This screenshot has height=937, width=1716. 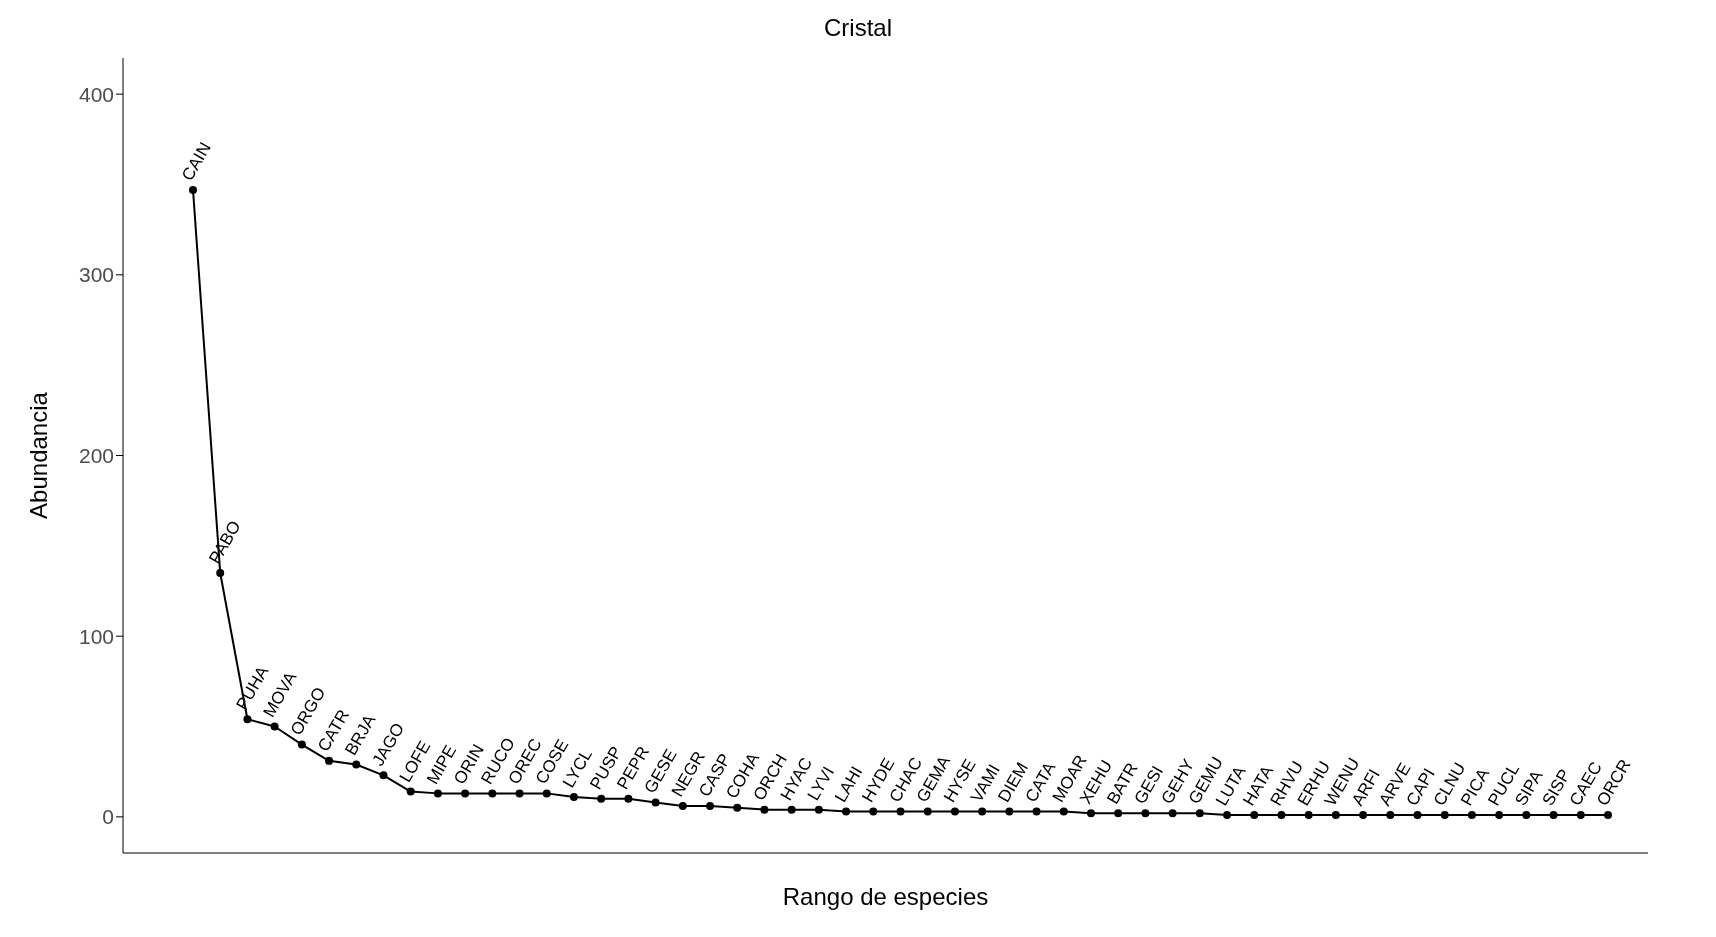 What do you see at coordinates (38, 455) in the screenshot?
I see `y-axis-title: Abundancia` at bounding box center [38, 455].